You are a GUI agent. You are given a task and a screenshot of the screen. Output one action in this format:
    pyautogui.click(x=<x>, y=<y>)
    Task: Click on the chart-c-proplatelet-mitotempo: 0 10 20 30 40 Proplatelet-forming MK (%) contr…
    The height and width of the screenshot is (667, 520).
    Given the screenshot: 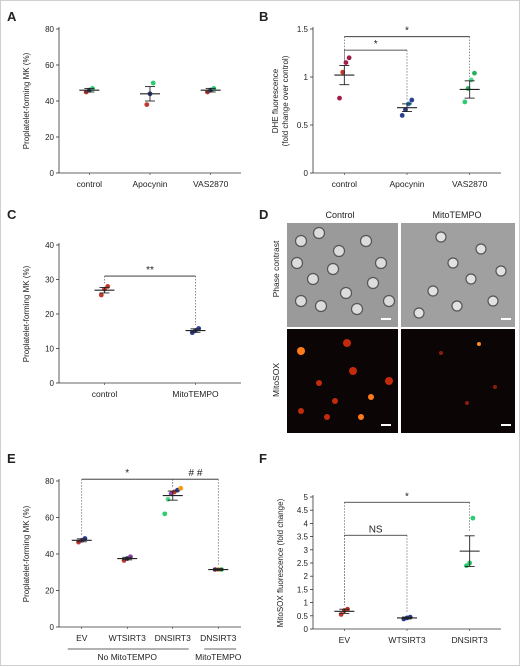 What is the action you would take?
    pyautogui.click(x=131, y=320)
    